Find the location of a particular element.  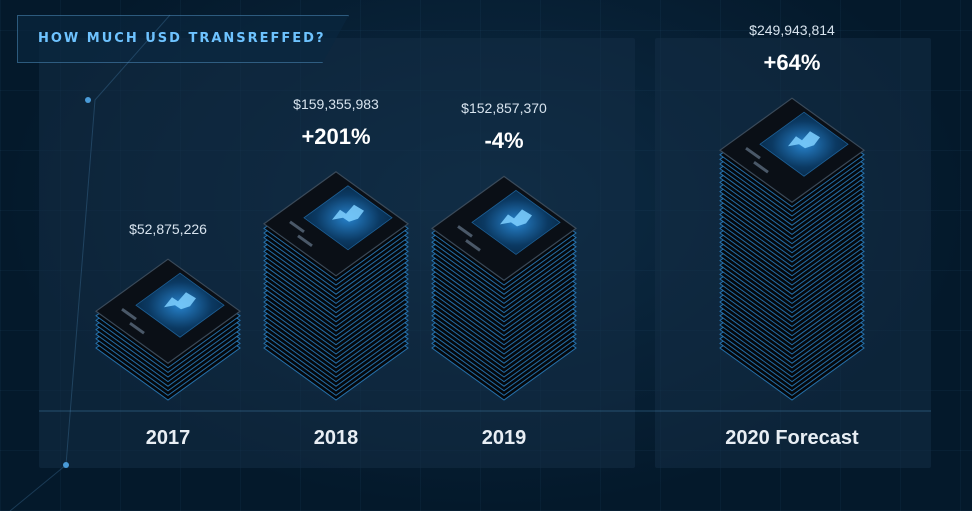

category-label-2020-forecast: 2020 Forecast is located at coordinates (792, 438).